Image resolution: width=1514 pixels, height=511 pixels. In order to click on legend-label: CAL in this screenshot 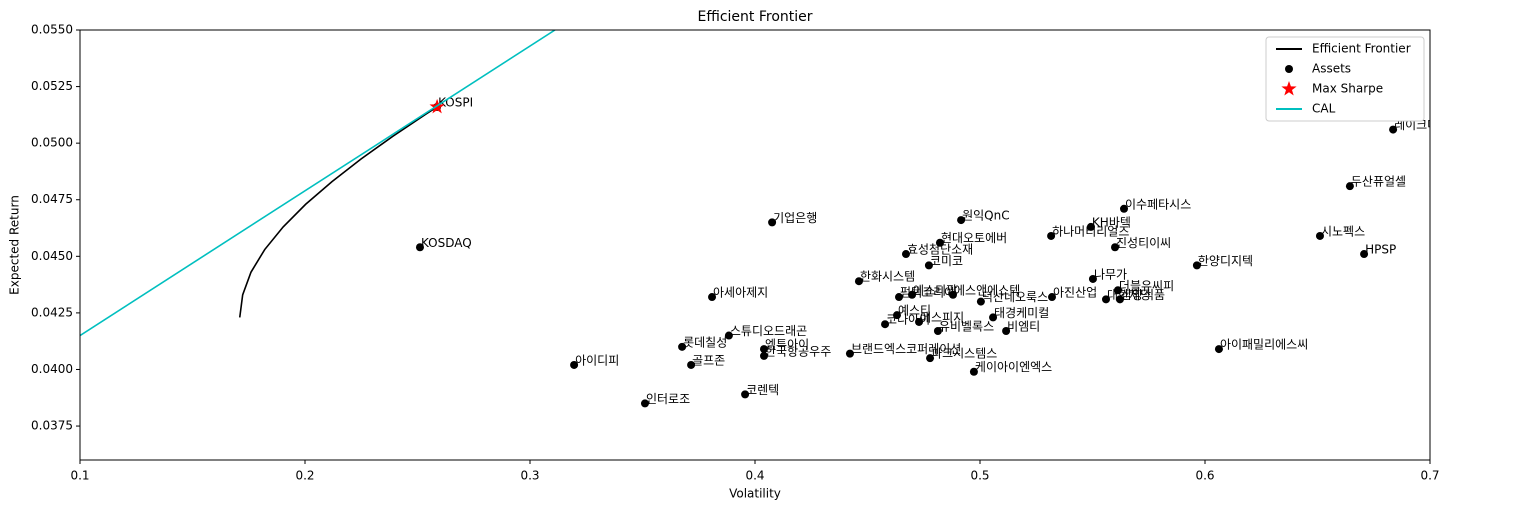, I will do `click(1324, 109)`.